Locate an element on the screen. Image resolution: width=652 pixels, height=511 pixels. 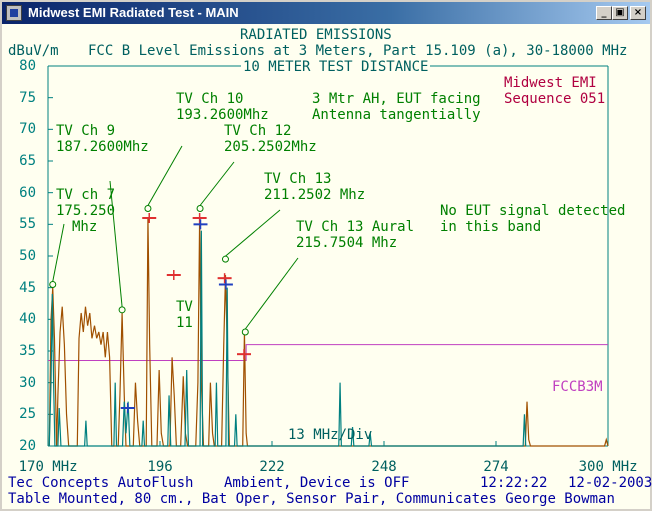
ch13-aural-freq: 215.7504 Mhz is located at coordinates (347, 243).